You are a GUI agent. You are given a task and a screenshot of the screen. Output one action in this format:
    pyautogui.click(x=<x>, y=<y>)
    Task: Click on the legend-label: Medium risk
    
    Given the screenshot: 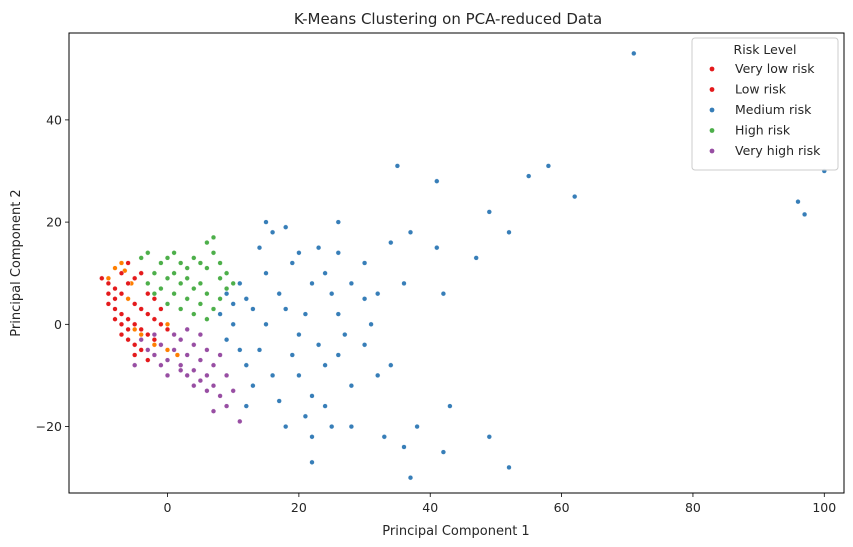 What is the action you would take?
    pyautogui.click(x=773, y=109)
    